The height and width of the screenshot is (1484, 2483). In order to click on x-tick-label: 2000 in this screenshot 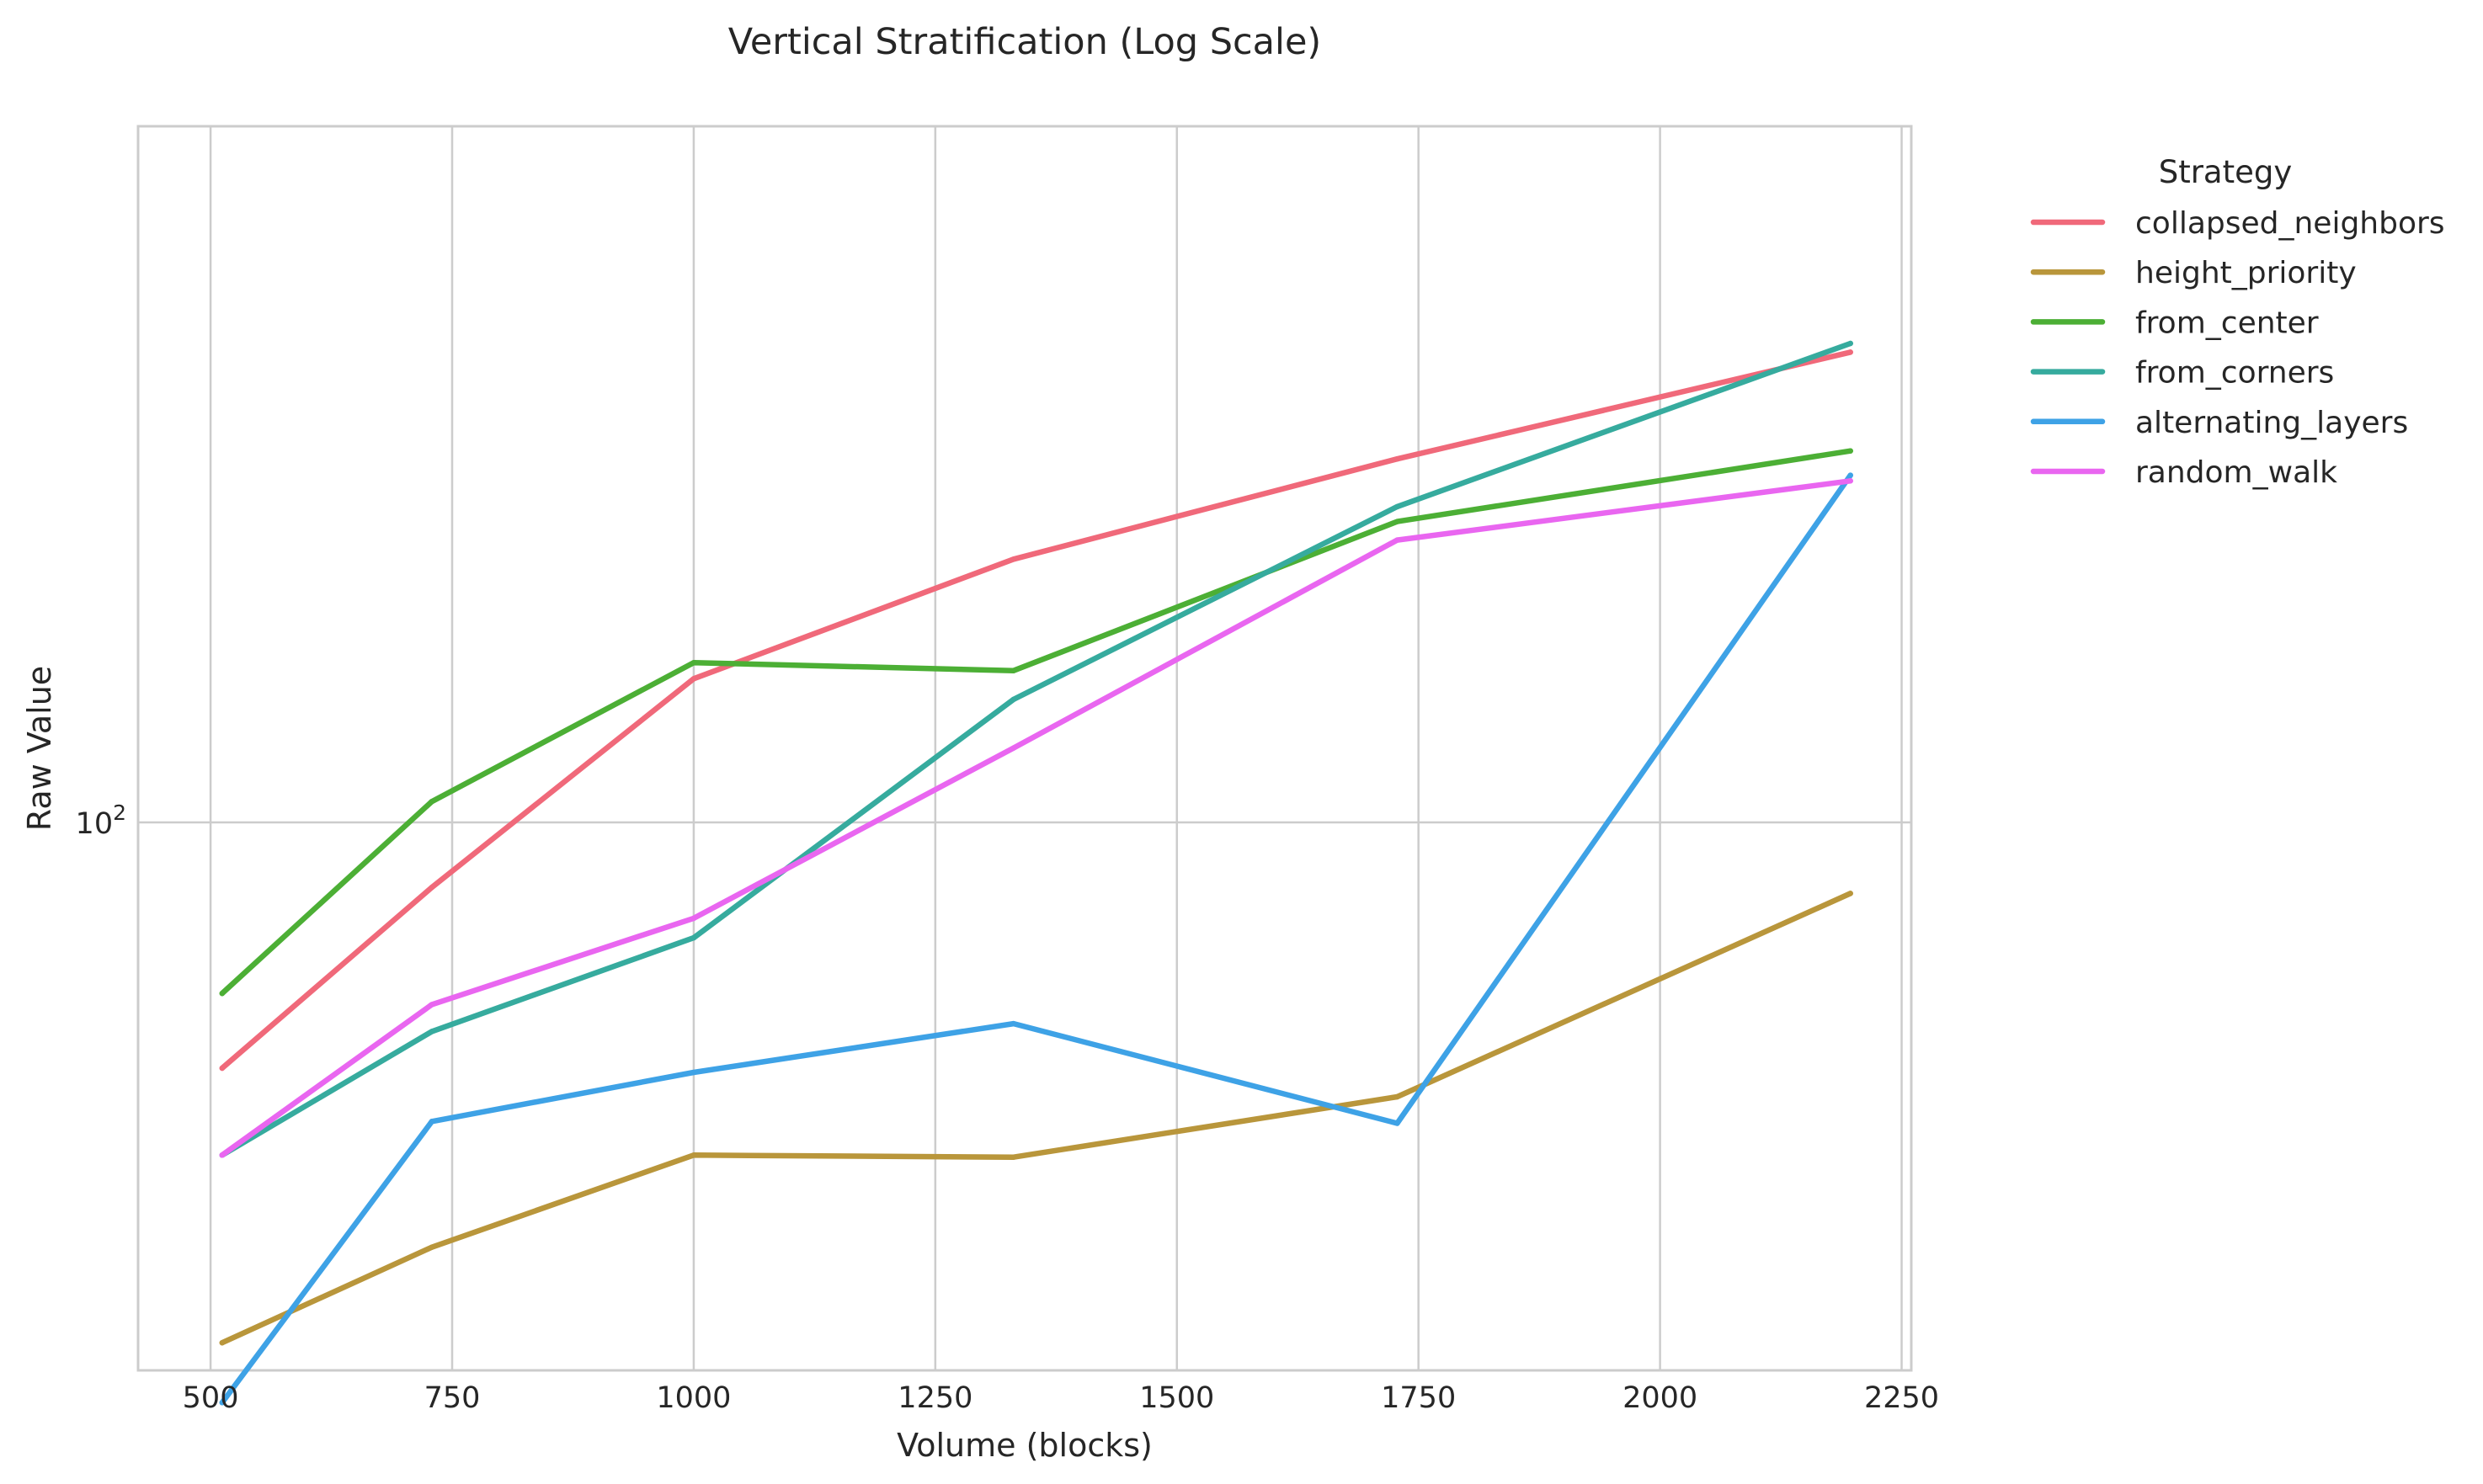, I will do `click(1659, 1398)`.